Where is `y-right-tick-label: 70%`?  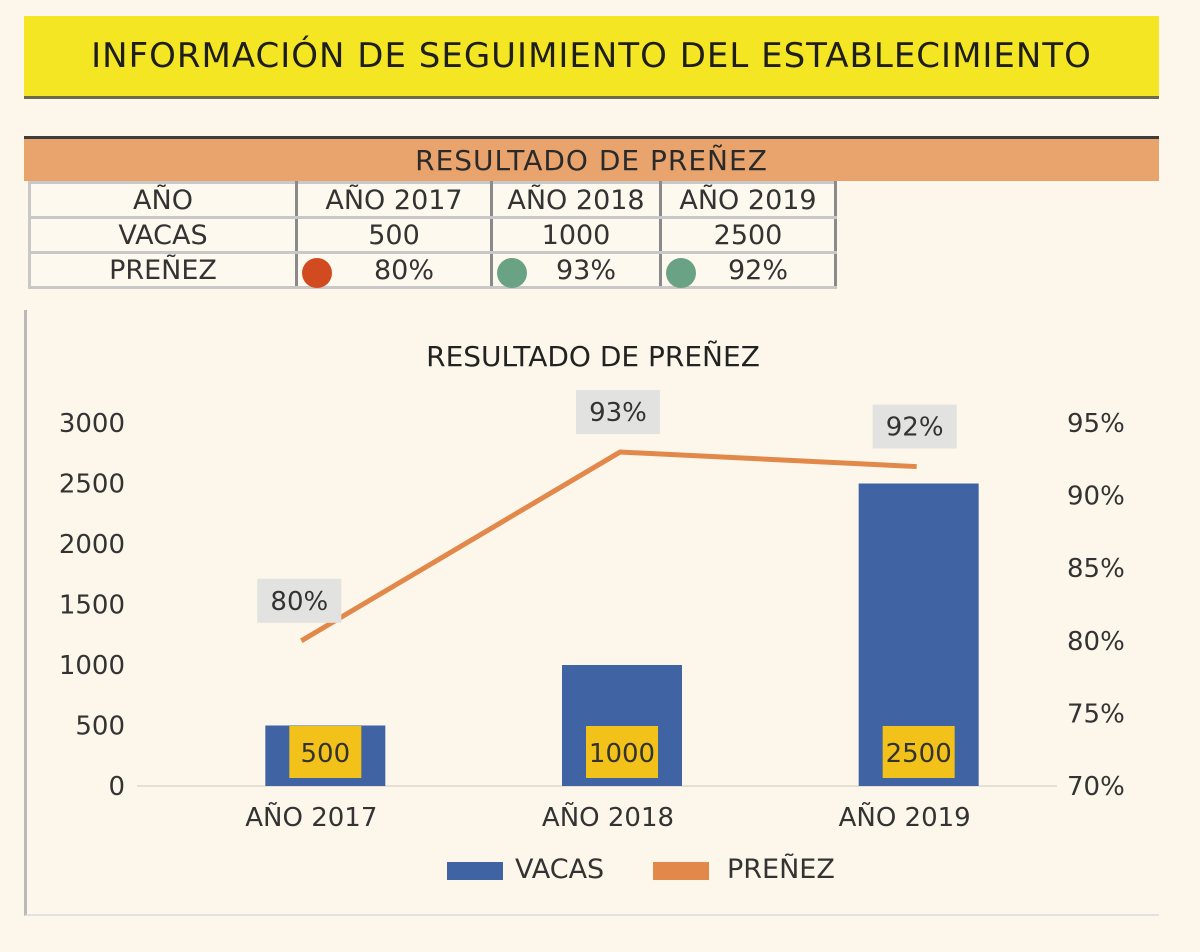 y-right-tick-label: 70% is located at coordinates (1096, 787).